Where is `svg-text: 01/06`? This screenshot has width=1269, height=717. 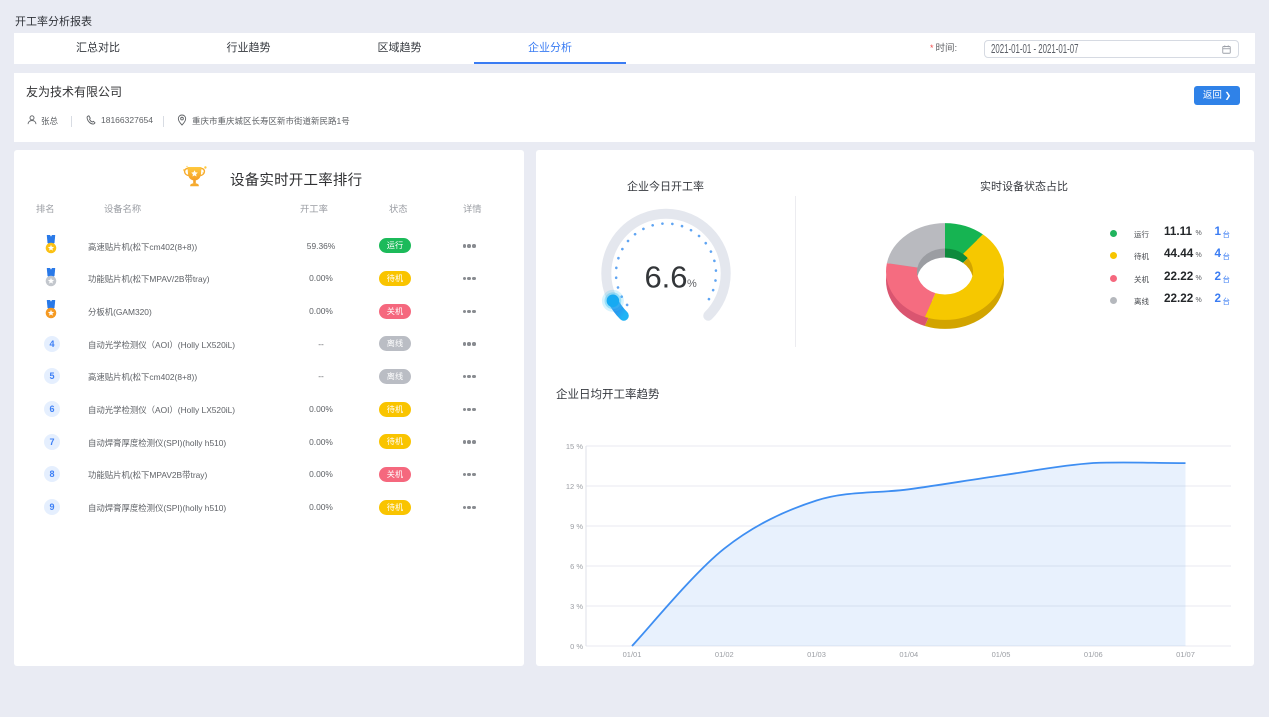 svg-text: 01/06 is located at coordinates (1093, 654).